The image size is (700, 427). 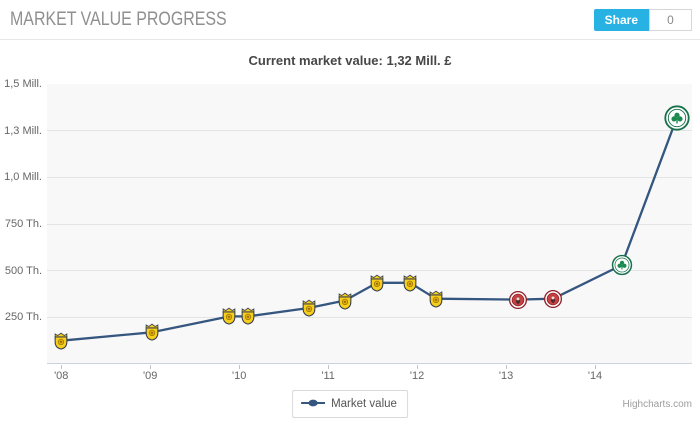 I want to click on legend-line-marker-icon, so click(x=313, y=404).